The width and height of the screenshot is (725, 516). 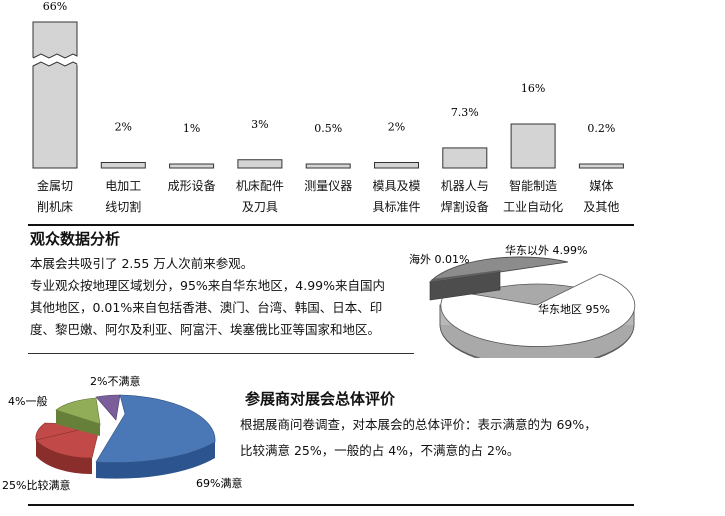 What do you see at coordinates (219, 483) in the screenshot?
I see `pie-label: 69%满意` at bounding box center [219, 483].